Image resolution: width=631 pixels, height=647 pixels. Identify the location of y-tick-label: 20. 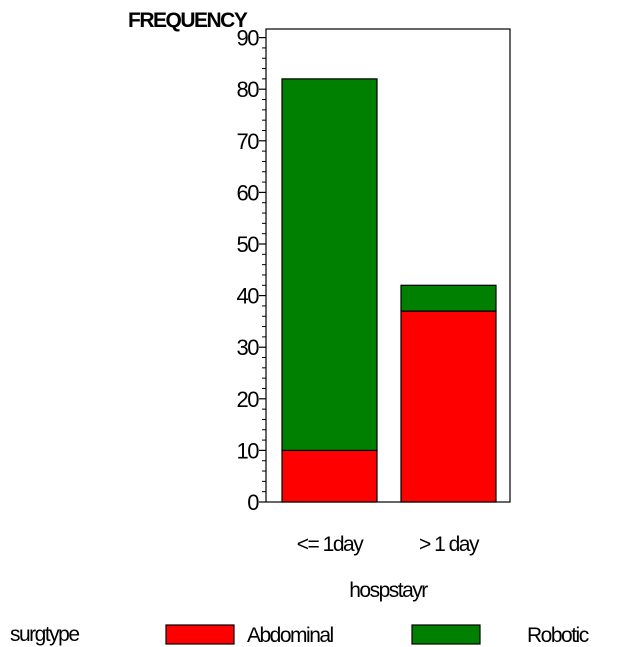
(248, 399).